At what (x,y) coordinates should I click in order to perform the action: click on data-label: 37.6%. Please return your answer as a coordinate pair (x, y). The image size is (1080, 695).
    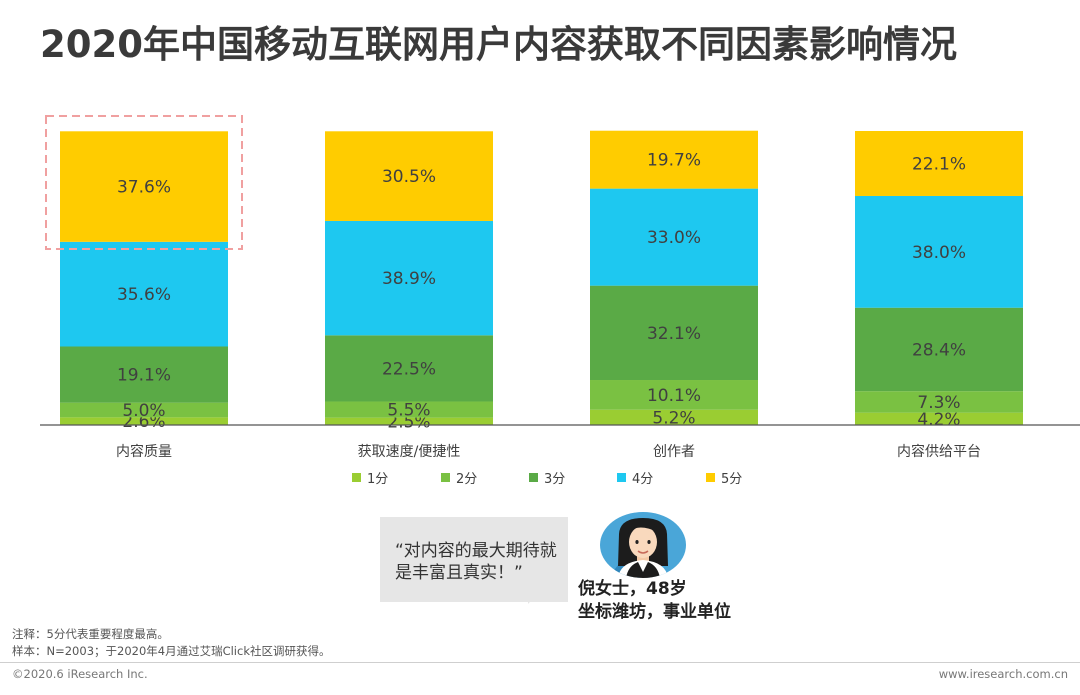
    Looking at the image, I should click on (144, 188).